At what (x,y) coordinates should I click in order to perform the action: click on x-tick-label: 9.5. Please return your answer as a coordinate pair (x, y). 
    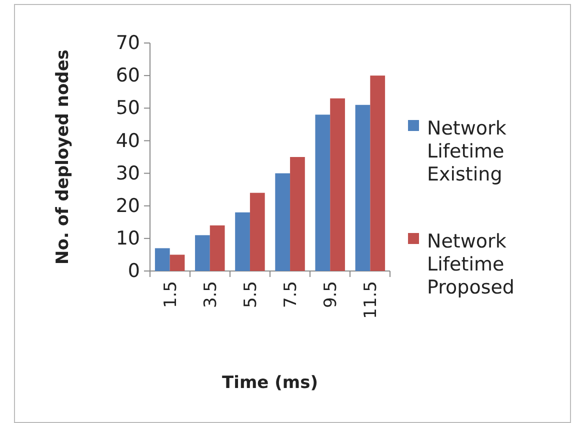
    Looking at the image, I should click on (330, 294).